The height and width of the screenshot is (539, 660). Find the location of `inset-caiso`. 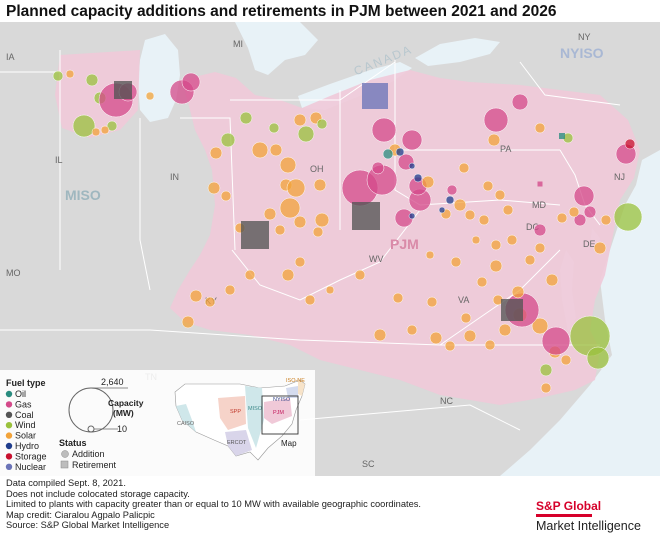

inset-caiso is located at coordinates (186, 418).